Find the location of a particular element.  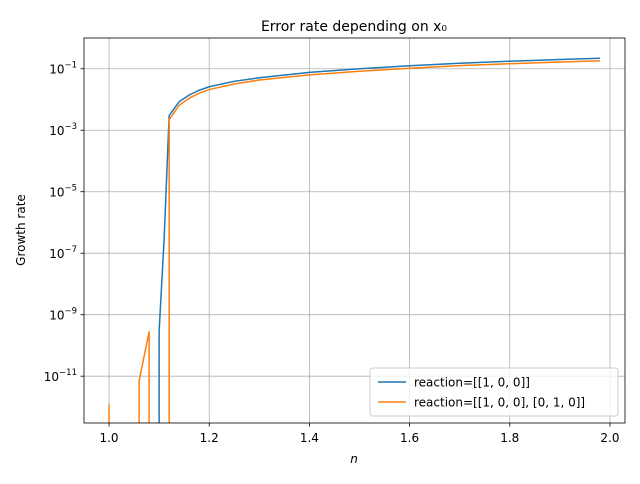

x-tick-label: 2.0 is located at coordinates (609, 438).